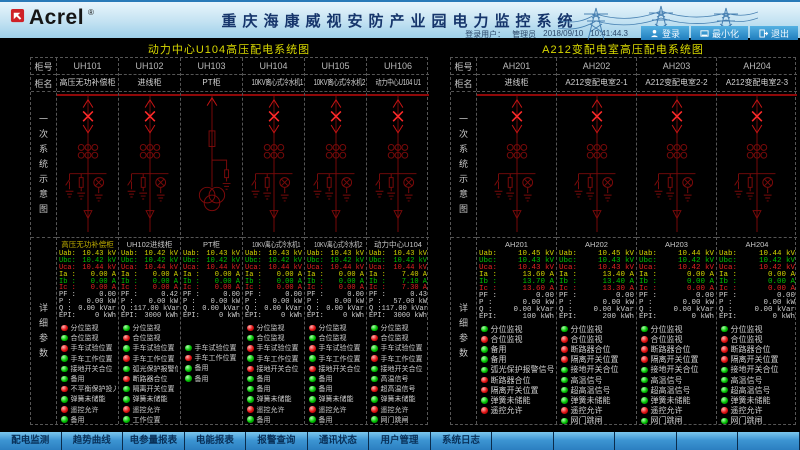 Image resolution: width=800 pixels, height=450 pixels. I want to click on nav-item: 系统日志, so click(461, 441).